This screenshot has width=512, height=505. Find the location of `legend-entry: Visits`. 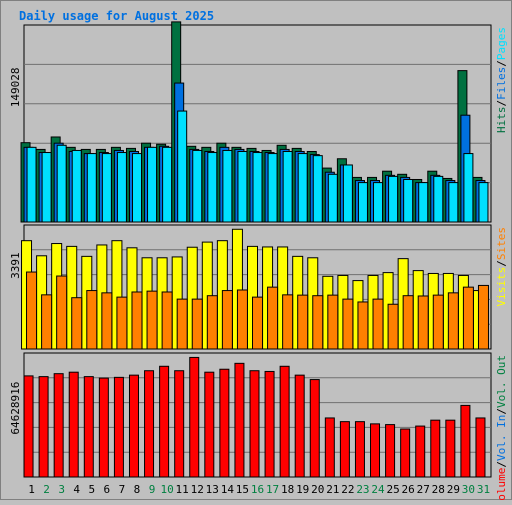

legend-entry: Visits is located at coordinates (501, 287).